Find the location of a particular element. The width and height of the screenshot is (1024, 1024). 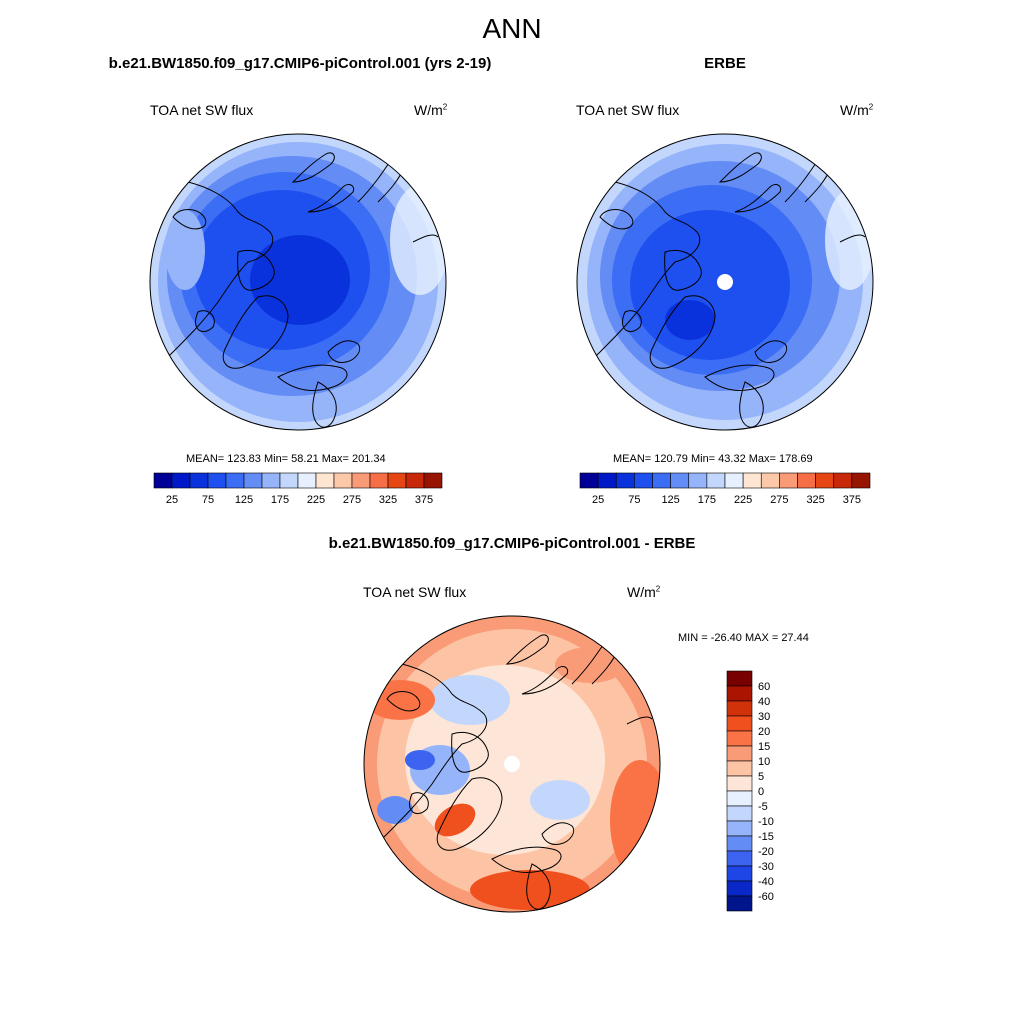

panel-3-colorbar-tick-label: -10 is located at coordinates (766, 822).